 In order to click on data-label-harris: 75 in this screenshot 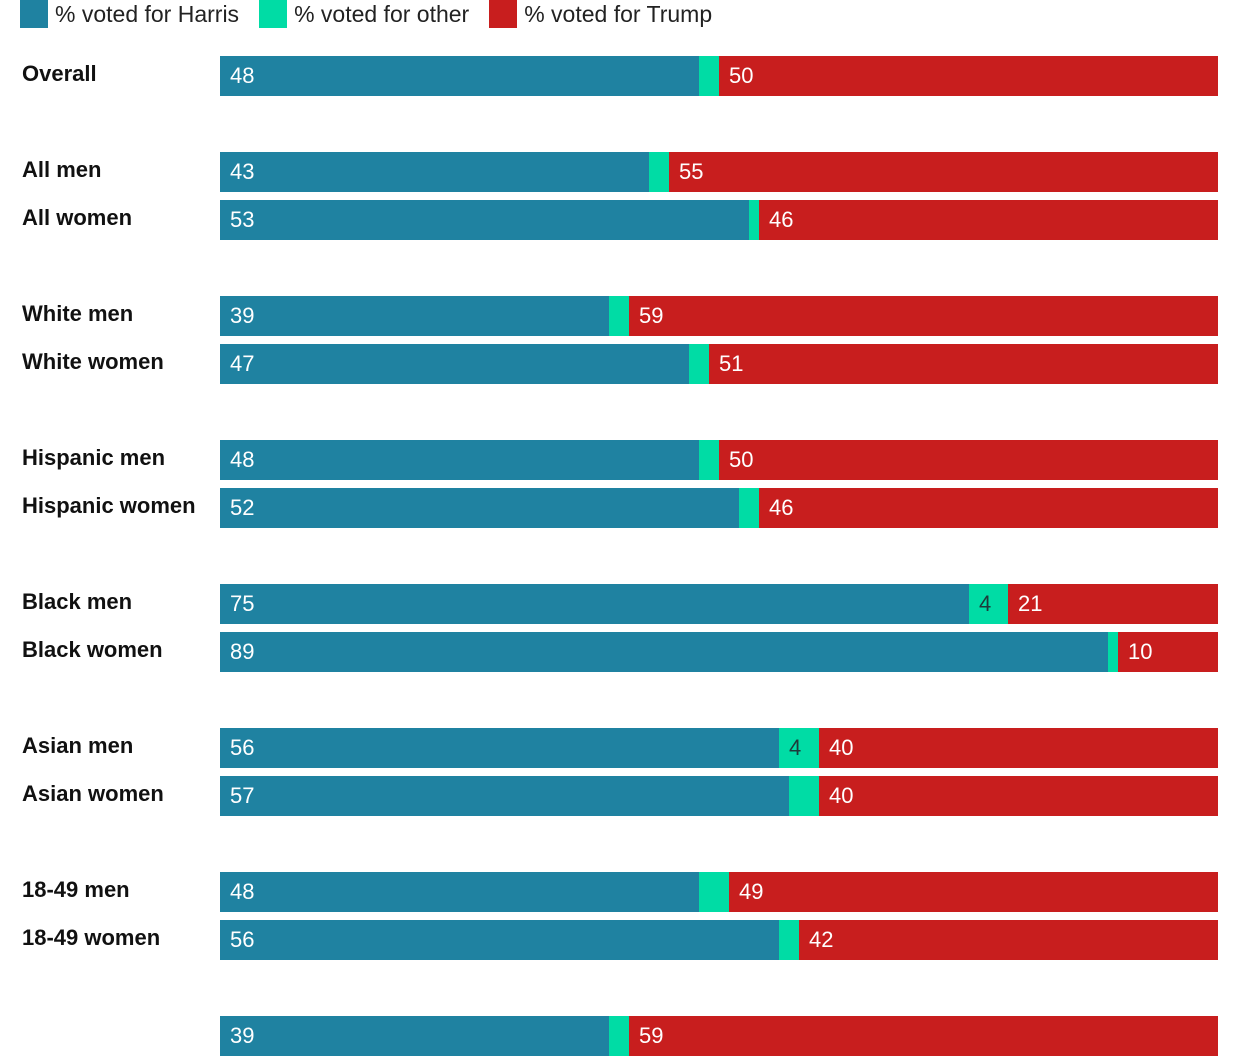, I will do `click(242, 603)`.